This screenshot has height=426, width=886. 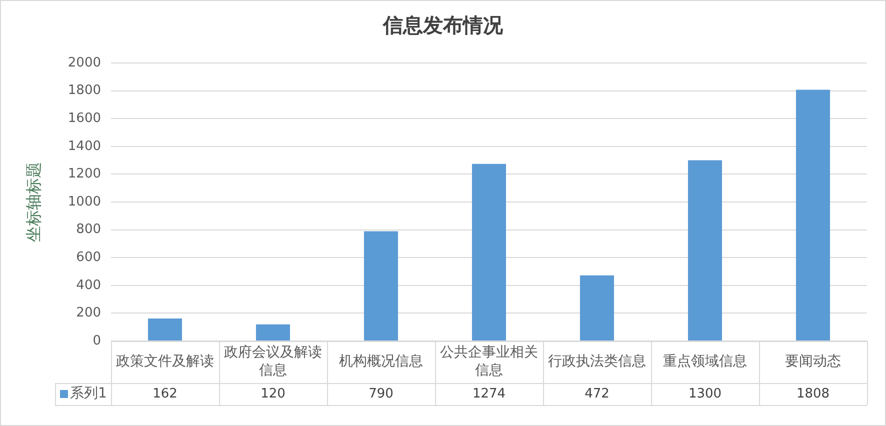 What do you see at coordinates (165, 362) in the screenshot?
I see `x-tick-label: 政策文件及解读` at bounding box center [165, 362].